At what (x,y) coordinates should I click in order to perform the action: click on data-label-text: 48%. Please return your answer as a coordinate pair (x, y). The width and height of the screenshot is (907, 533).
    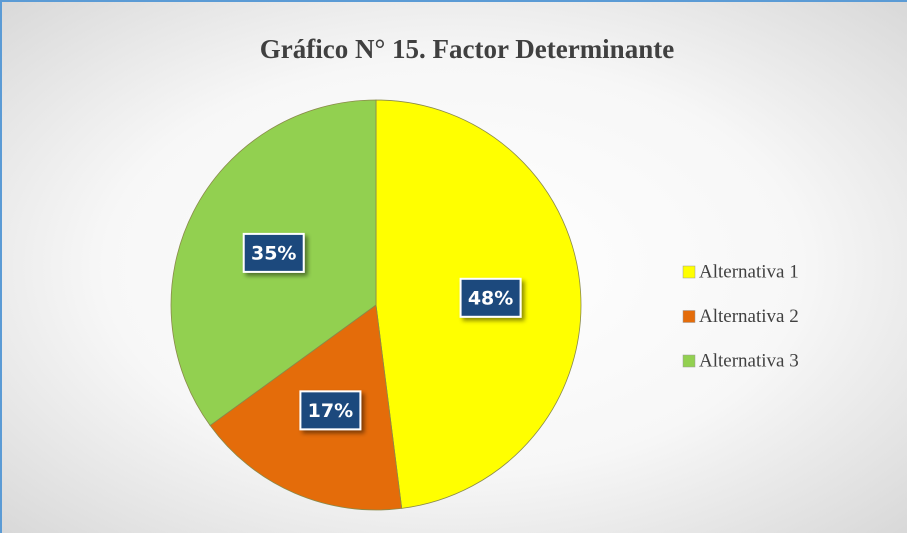
    Looking at the image, I should click on (490, 298).